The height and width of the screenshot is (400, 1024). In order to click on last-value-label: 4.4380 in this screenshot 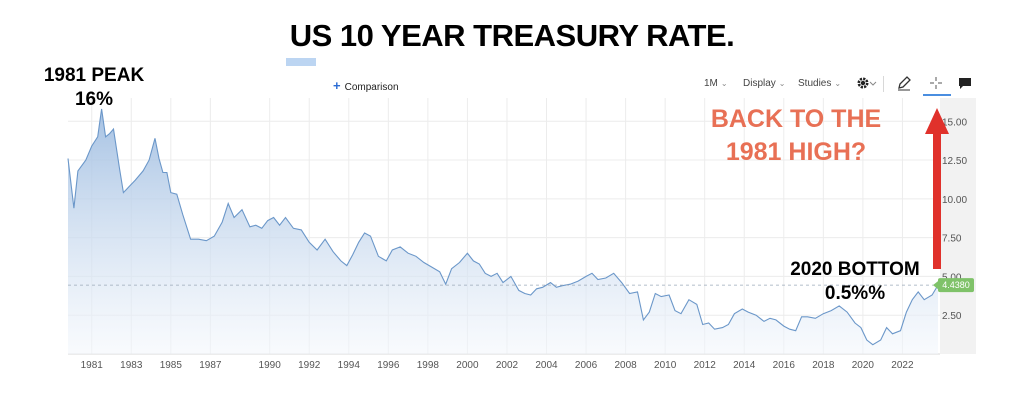, I will do `click(956, 285)`.